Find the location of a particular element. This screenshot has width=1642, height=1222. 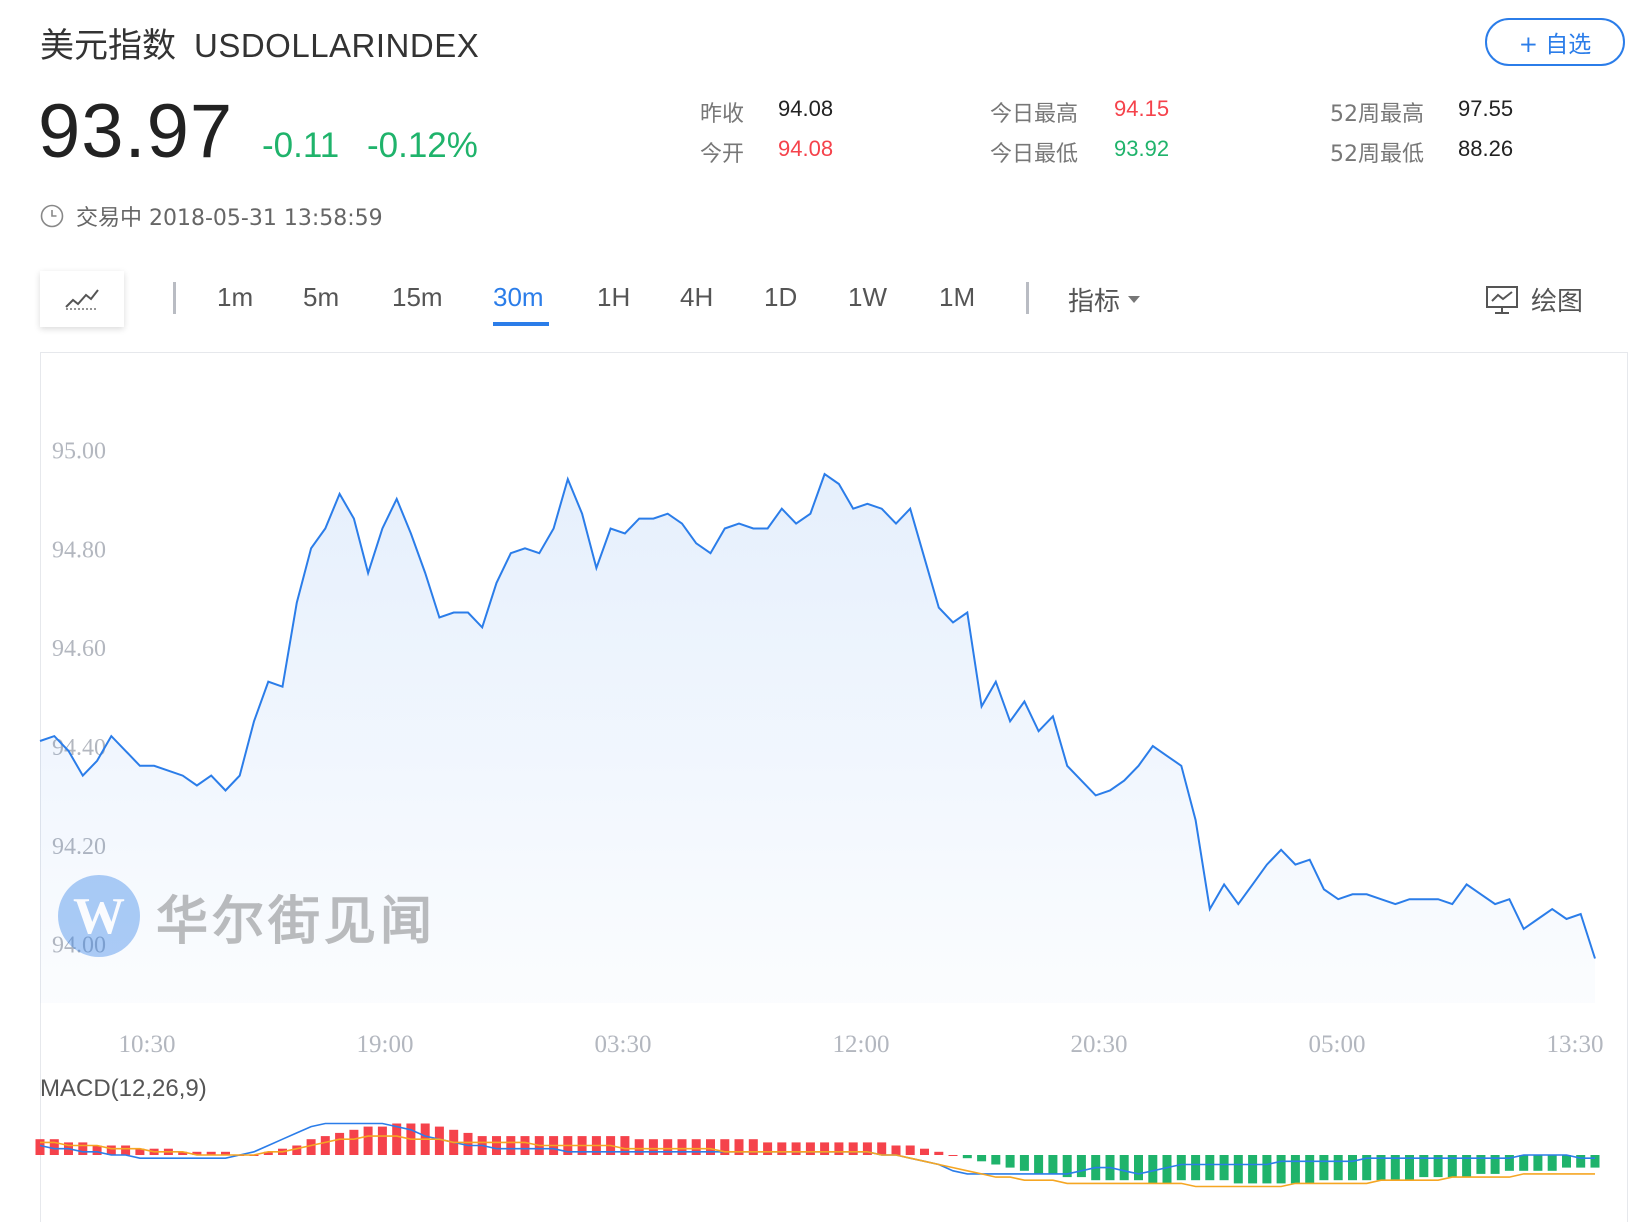

draw-button: 绘图 is located at coordinates (1534, 299).